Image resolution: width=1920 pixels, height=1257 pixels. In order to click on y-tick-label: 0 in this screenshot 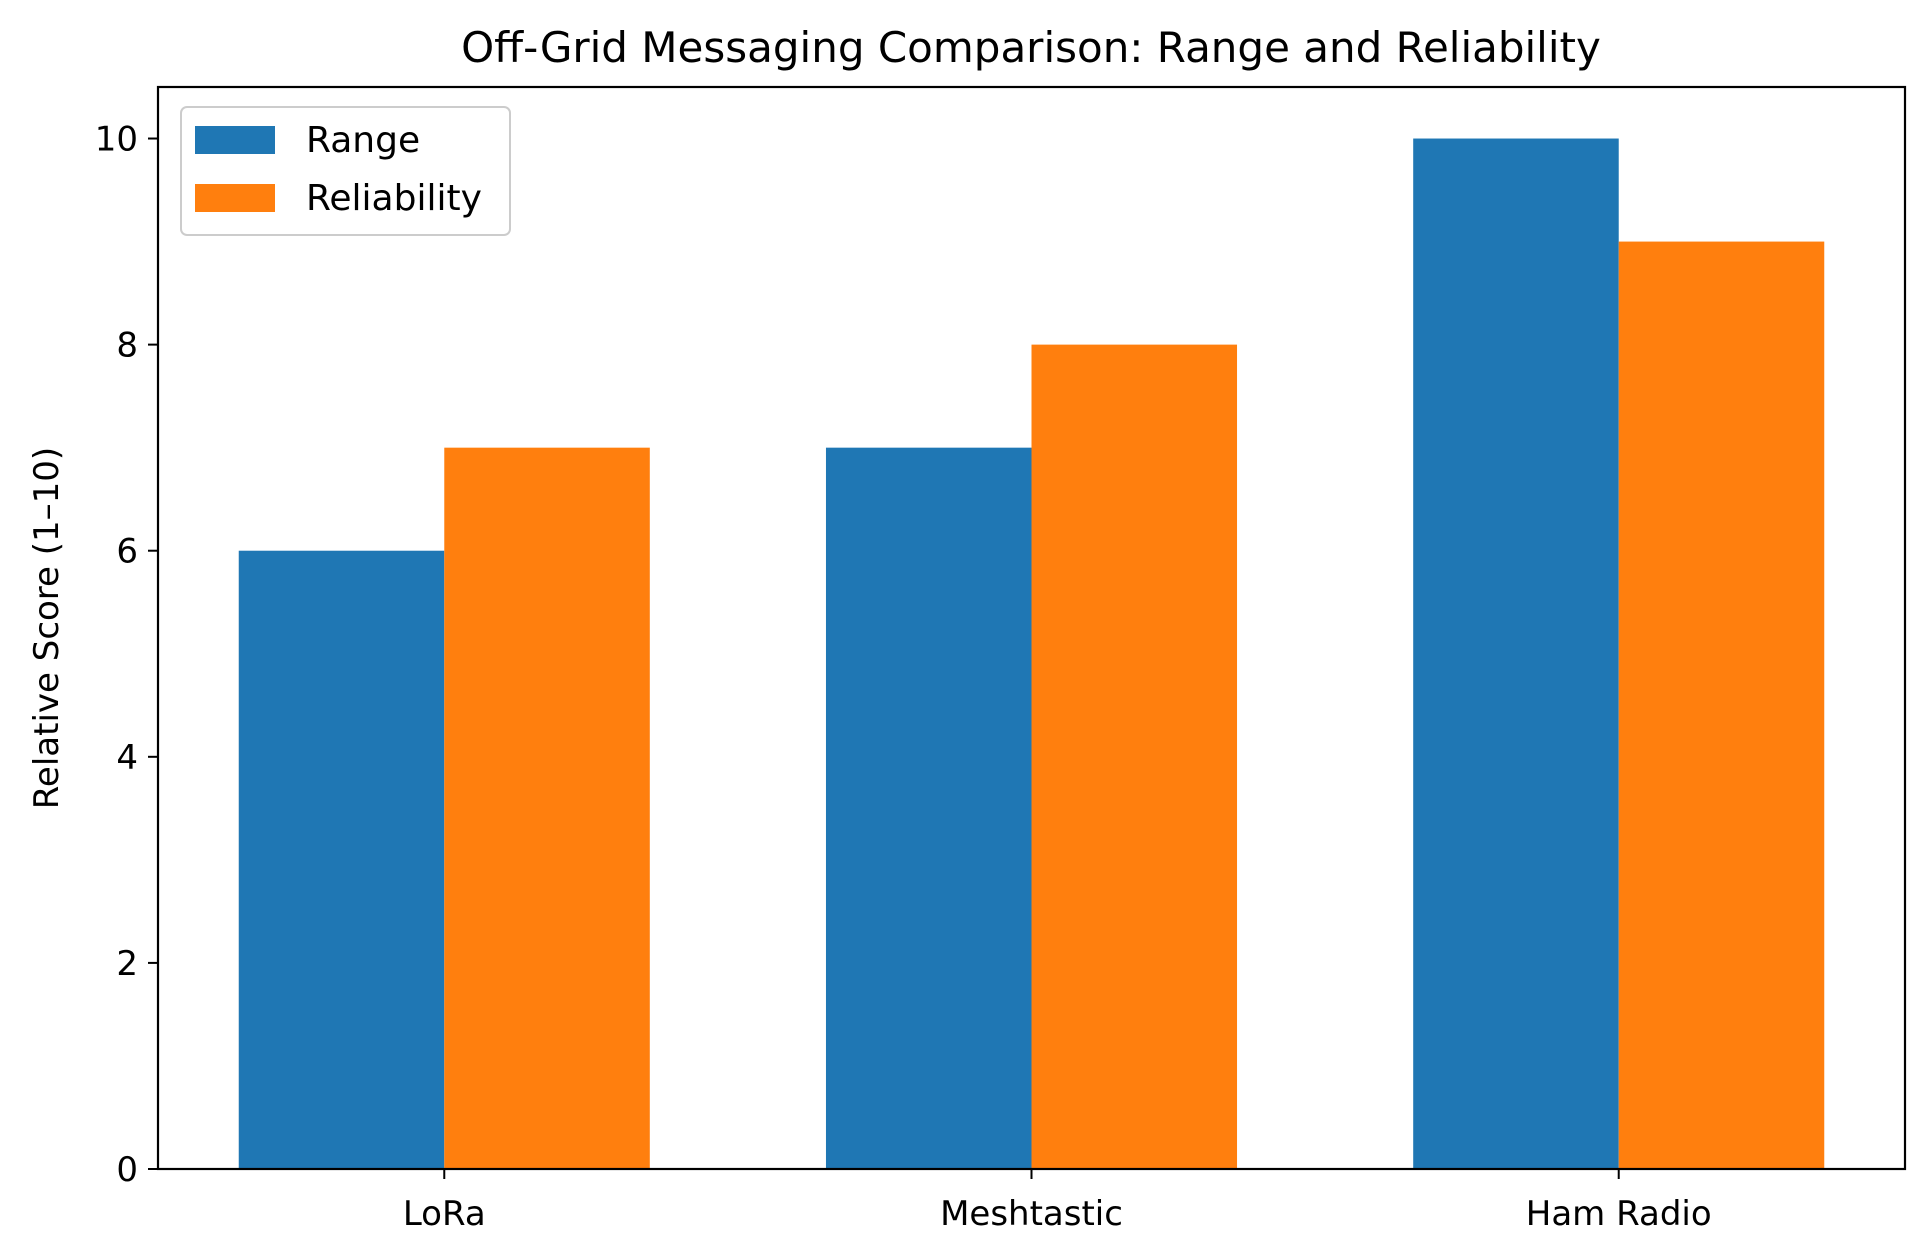, I will do `click(127, 1170)`.